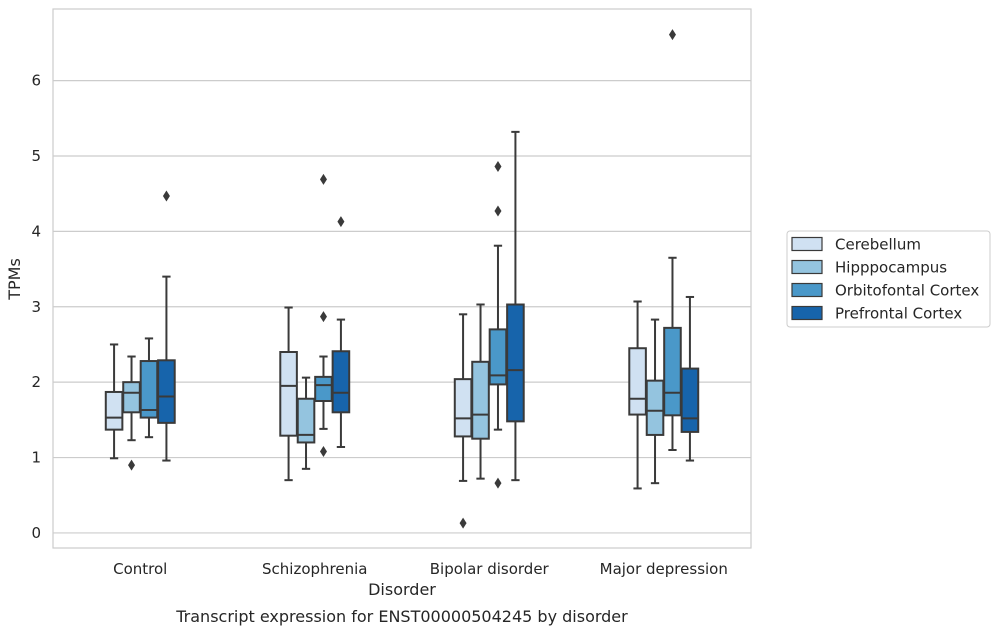  What do you see at coordinates (36, 458) in the screenshot?
I see `y-tick-label: 1` at bounding box center [36, 458].